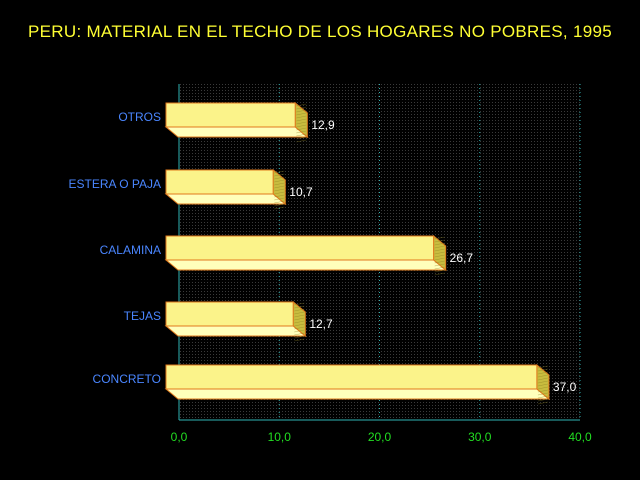 The width and height of the screenshot is (640, 480). Describe the element at coordinates (179, 437) in the screenshot. I see `x-tick-label: 0,0` at that location.